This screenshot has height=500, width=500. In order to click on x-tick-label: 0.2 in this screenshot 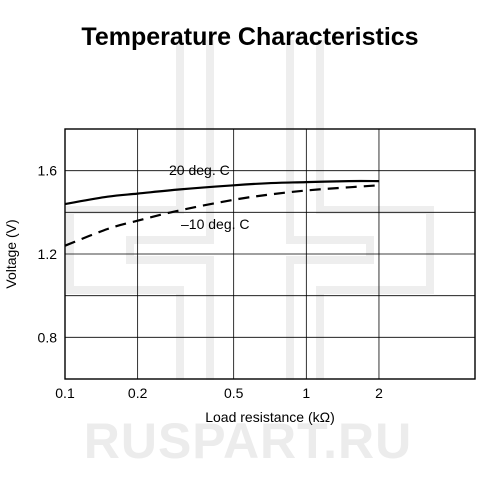, I will do `click(138, 393)`.